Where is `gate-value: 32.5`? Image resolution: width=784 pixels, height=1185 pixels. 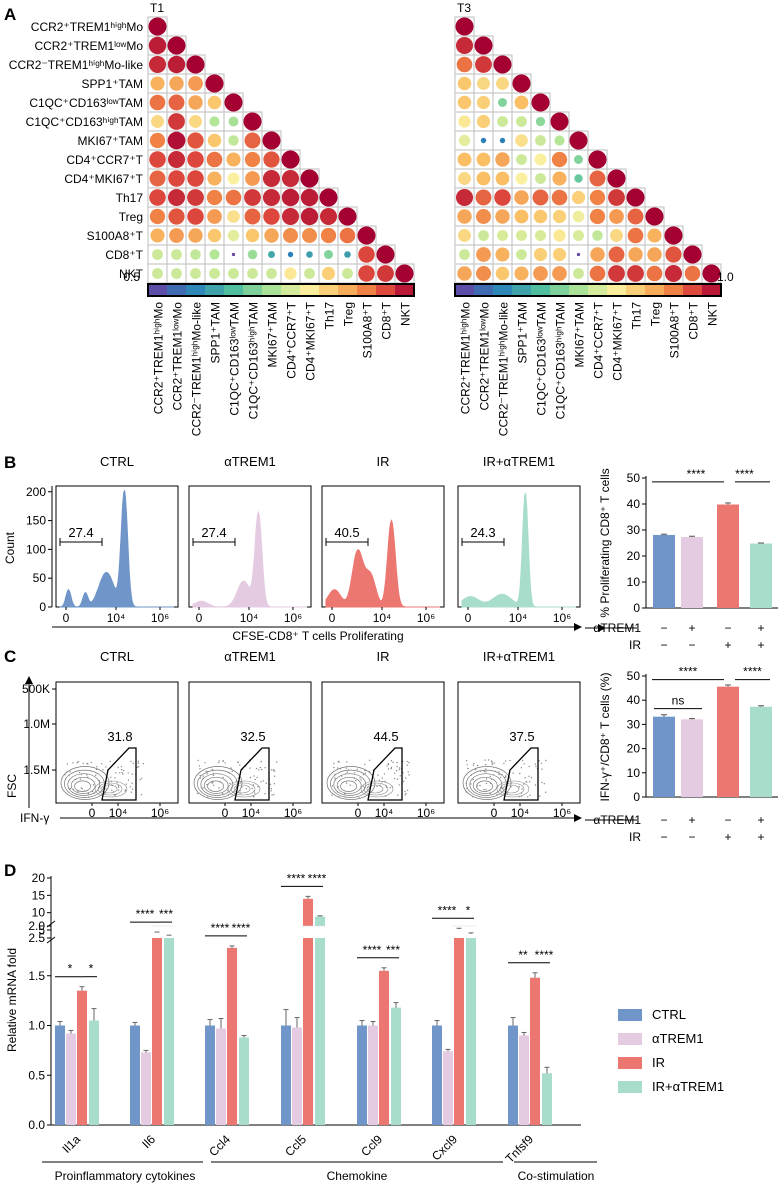
gate-value: 32.5 is located at coordinates (252, 736).